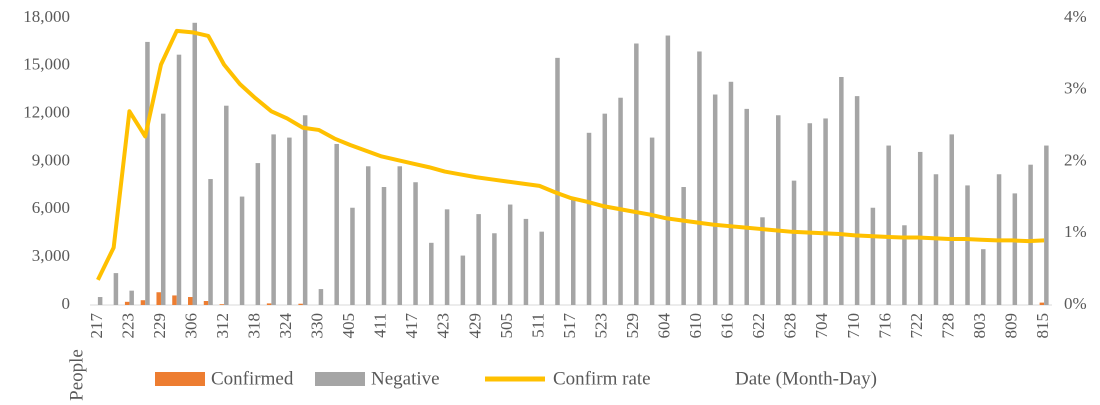 Image resolution: width=1100 pixels, height=405 pixels. What do you see at coordinates (1075, 303) in the screenshot?
I see `y2-tick-label: 0%` at bounding box center [1075, 303].